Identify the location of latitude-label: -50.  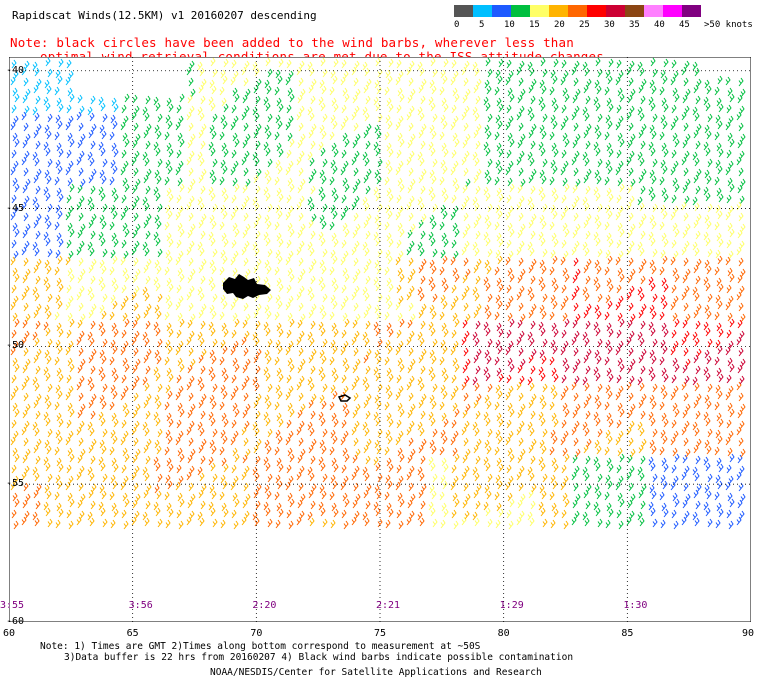
(15, 346).